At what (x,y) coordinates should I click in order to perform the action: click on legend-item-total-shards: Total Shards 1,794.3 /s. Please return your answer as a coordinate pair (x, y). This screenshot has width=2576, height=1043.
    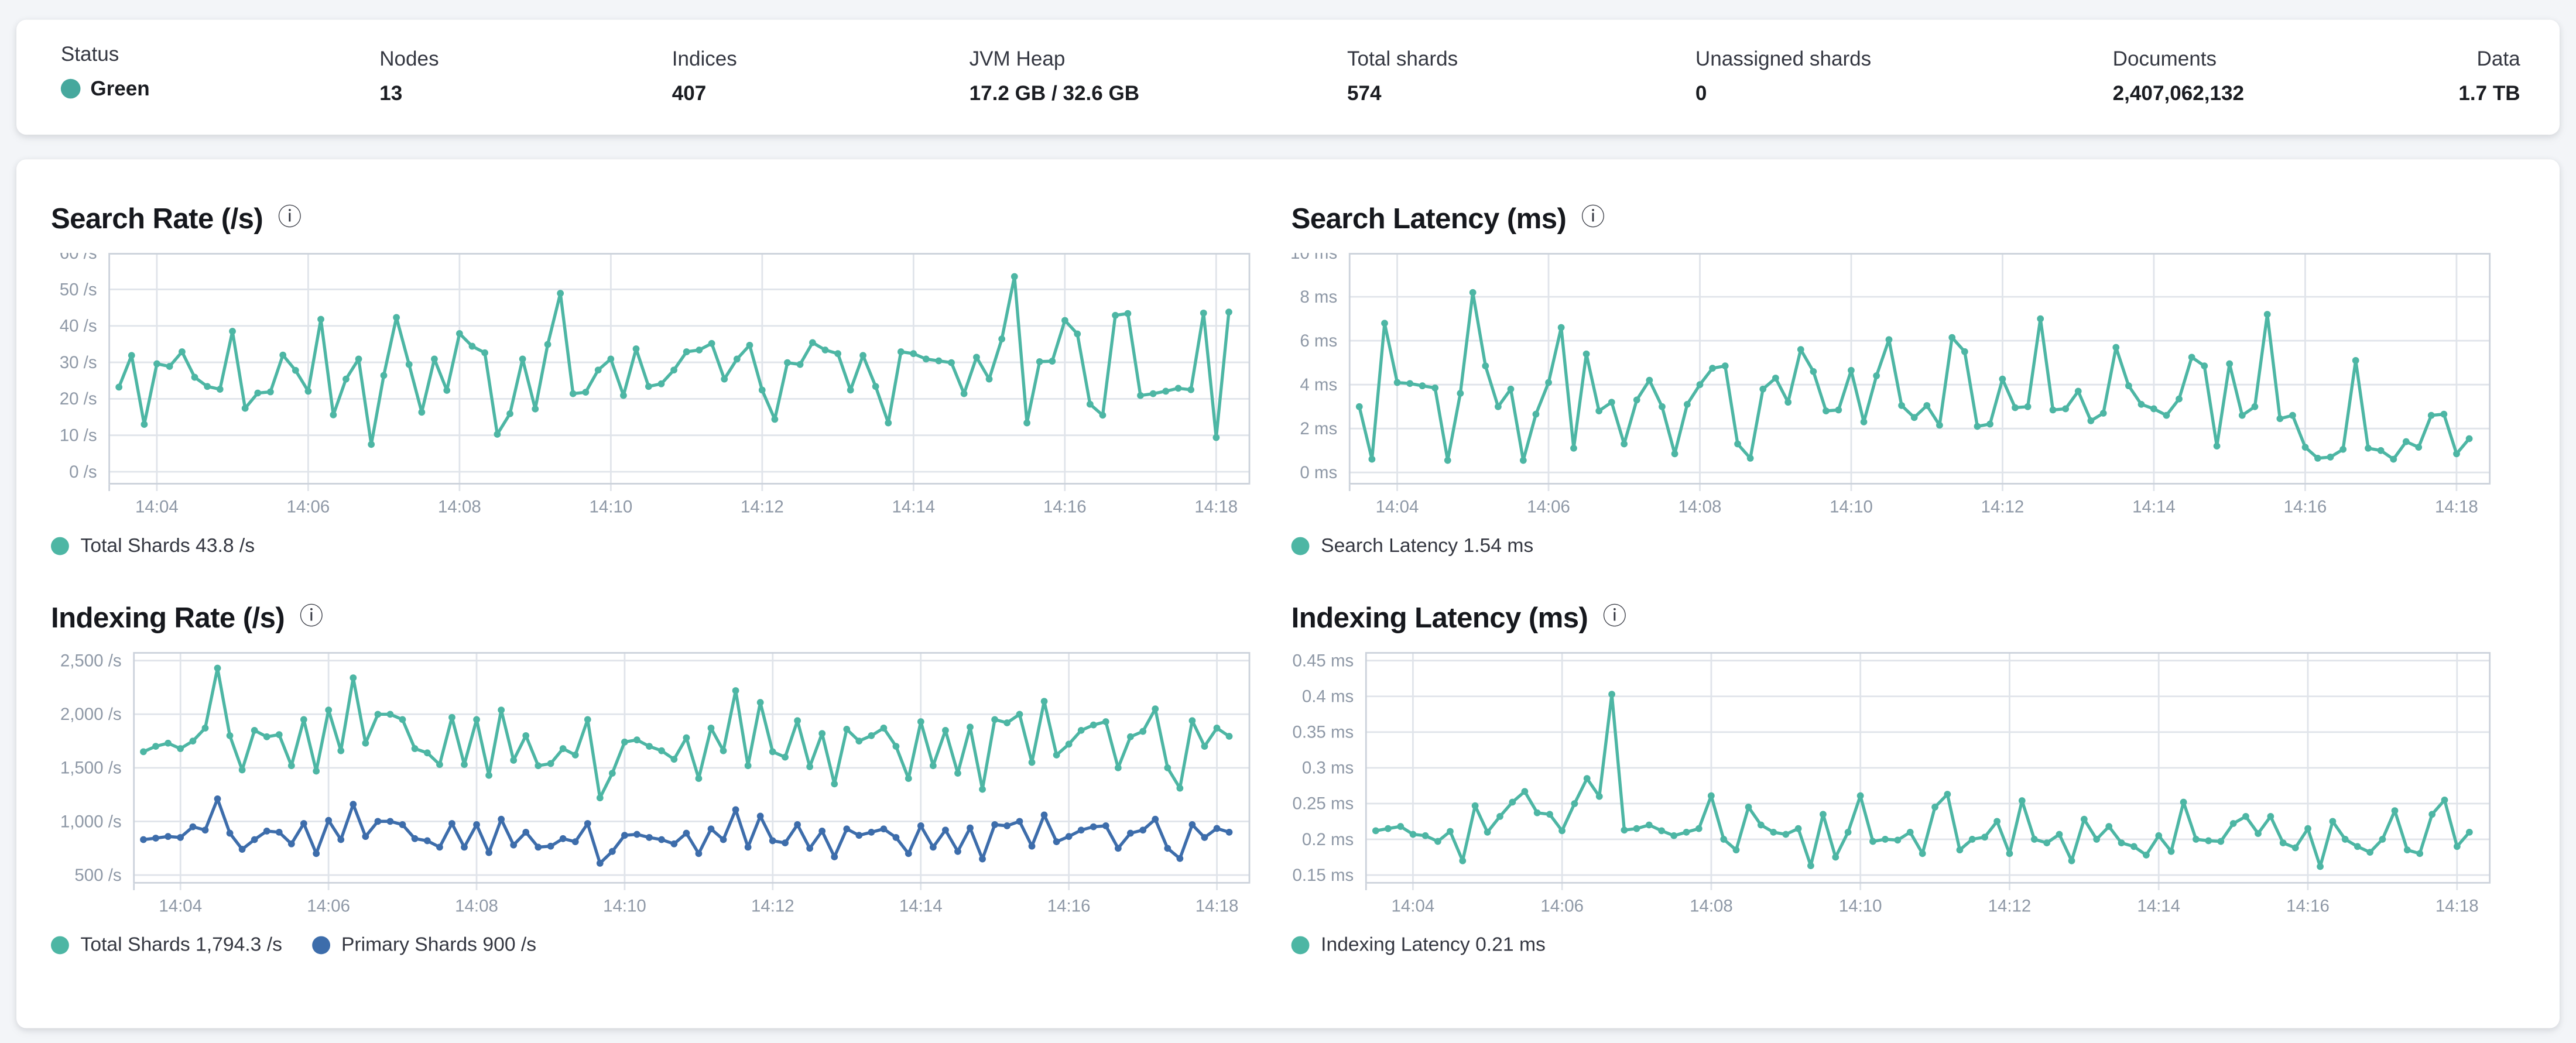
    Looking at the image, I should click on (166, 944).